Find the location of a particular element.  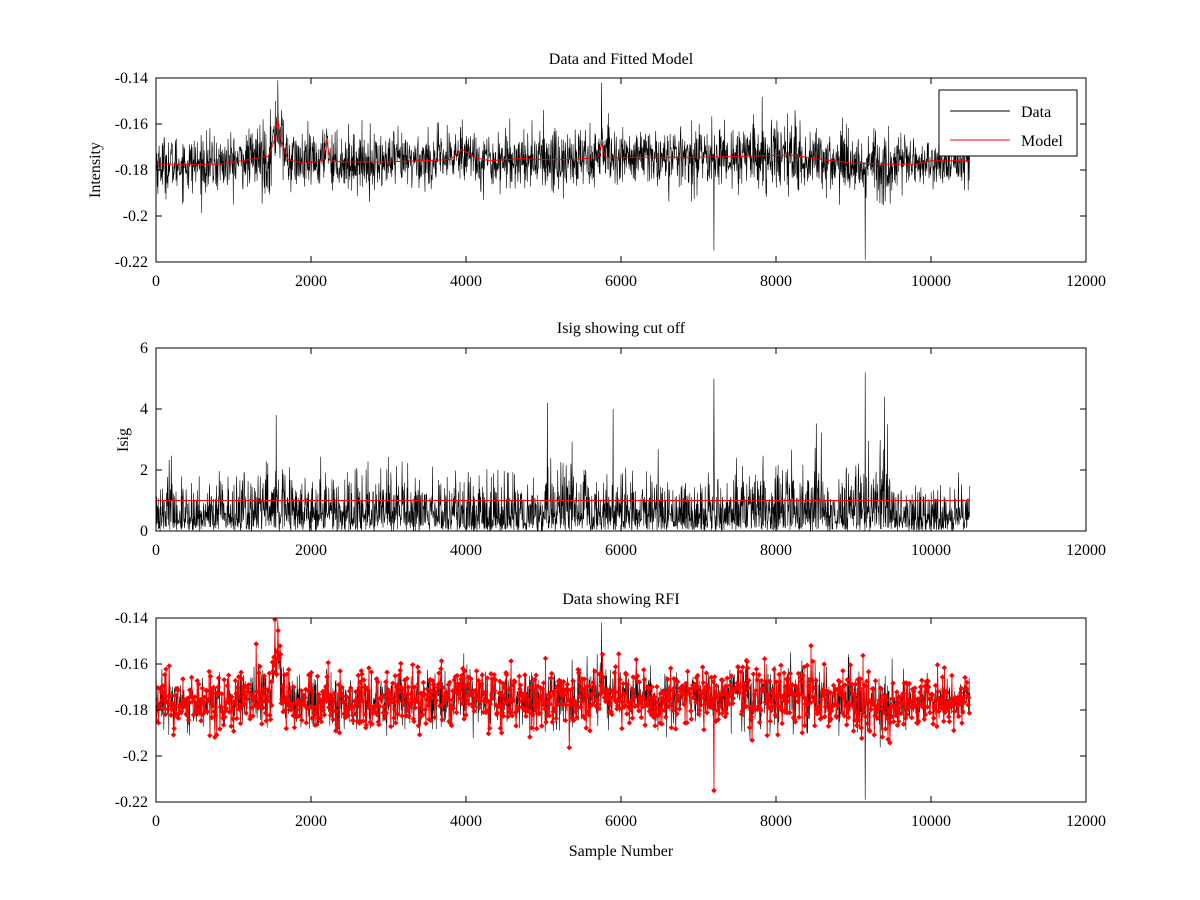

y-tick-label: -0.22 is located at coordinates (131, 262).